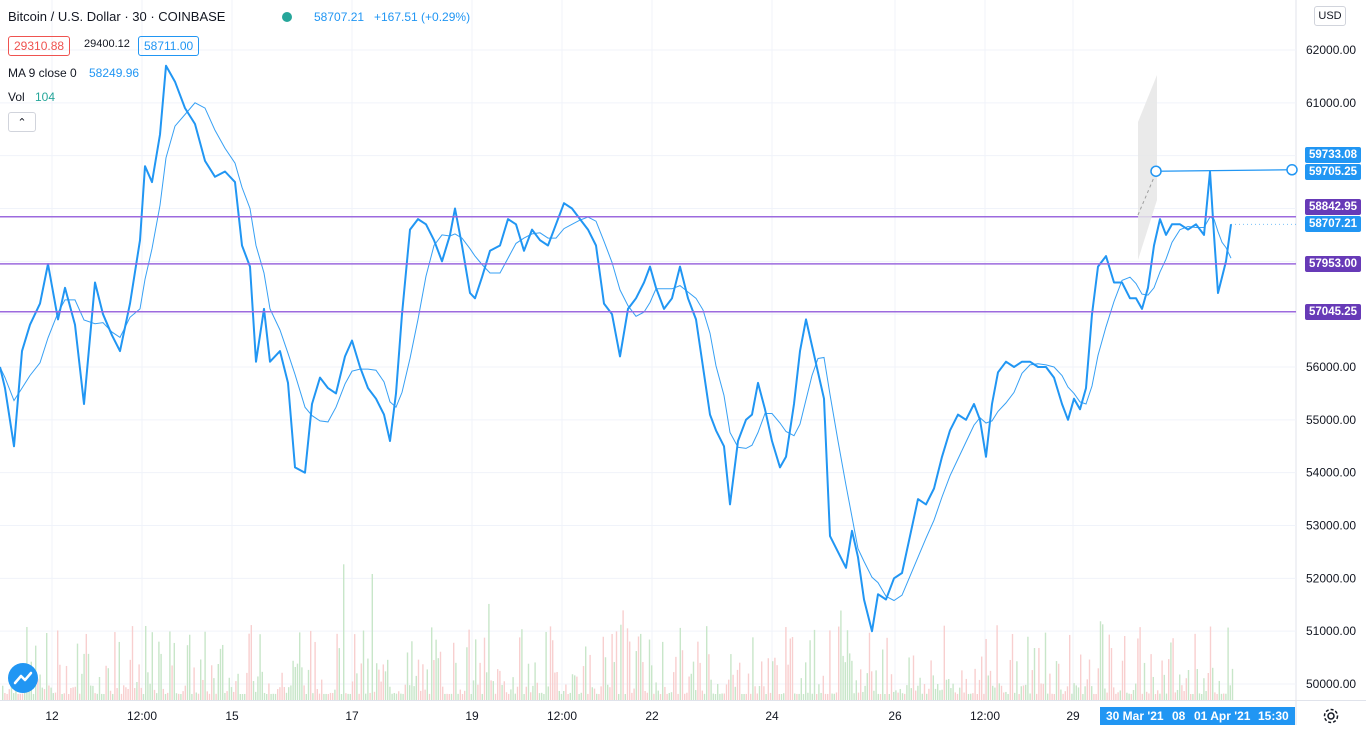 This screenshot has width=1366, height=730. What do you see at coordinates (1331, 716) in the screenshot?
I see `settings-gear-icon` at bounding box center [1331, 716].